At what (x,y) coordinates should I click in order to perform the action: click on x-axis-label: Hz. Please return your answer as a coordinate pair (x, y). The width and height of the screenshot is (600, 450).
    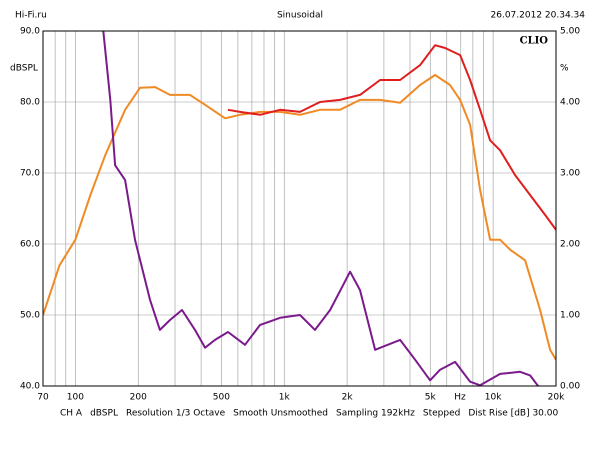
    Looking at the image, I should click on (460, 398).